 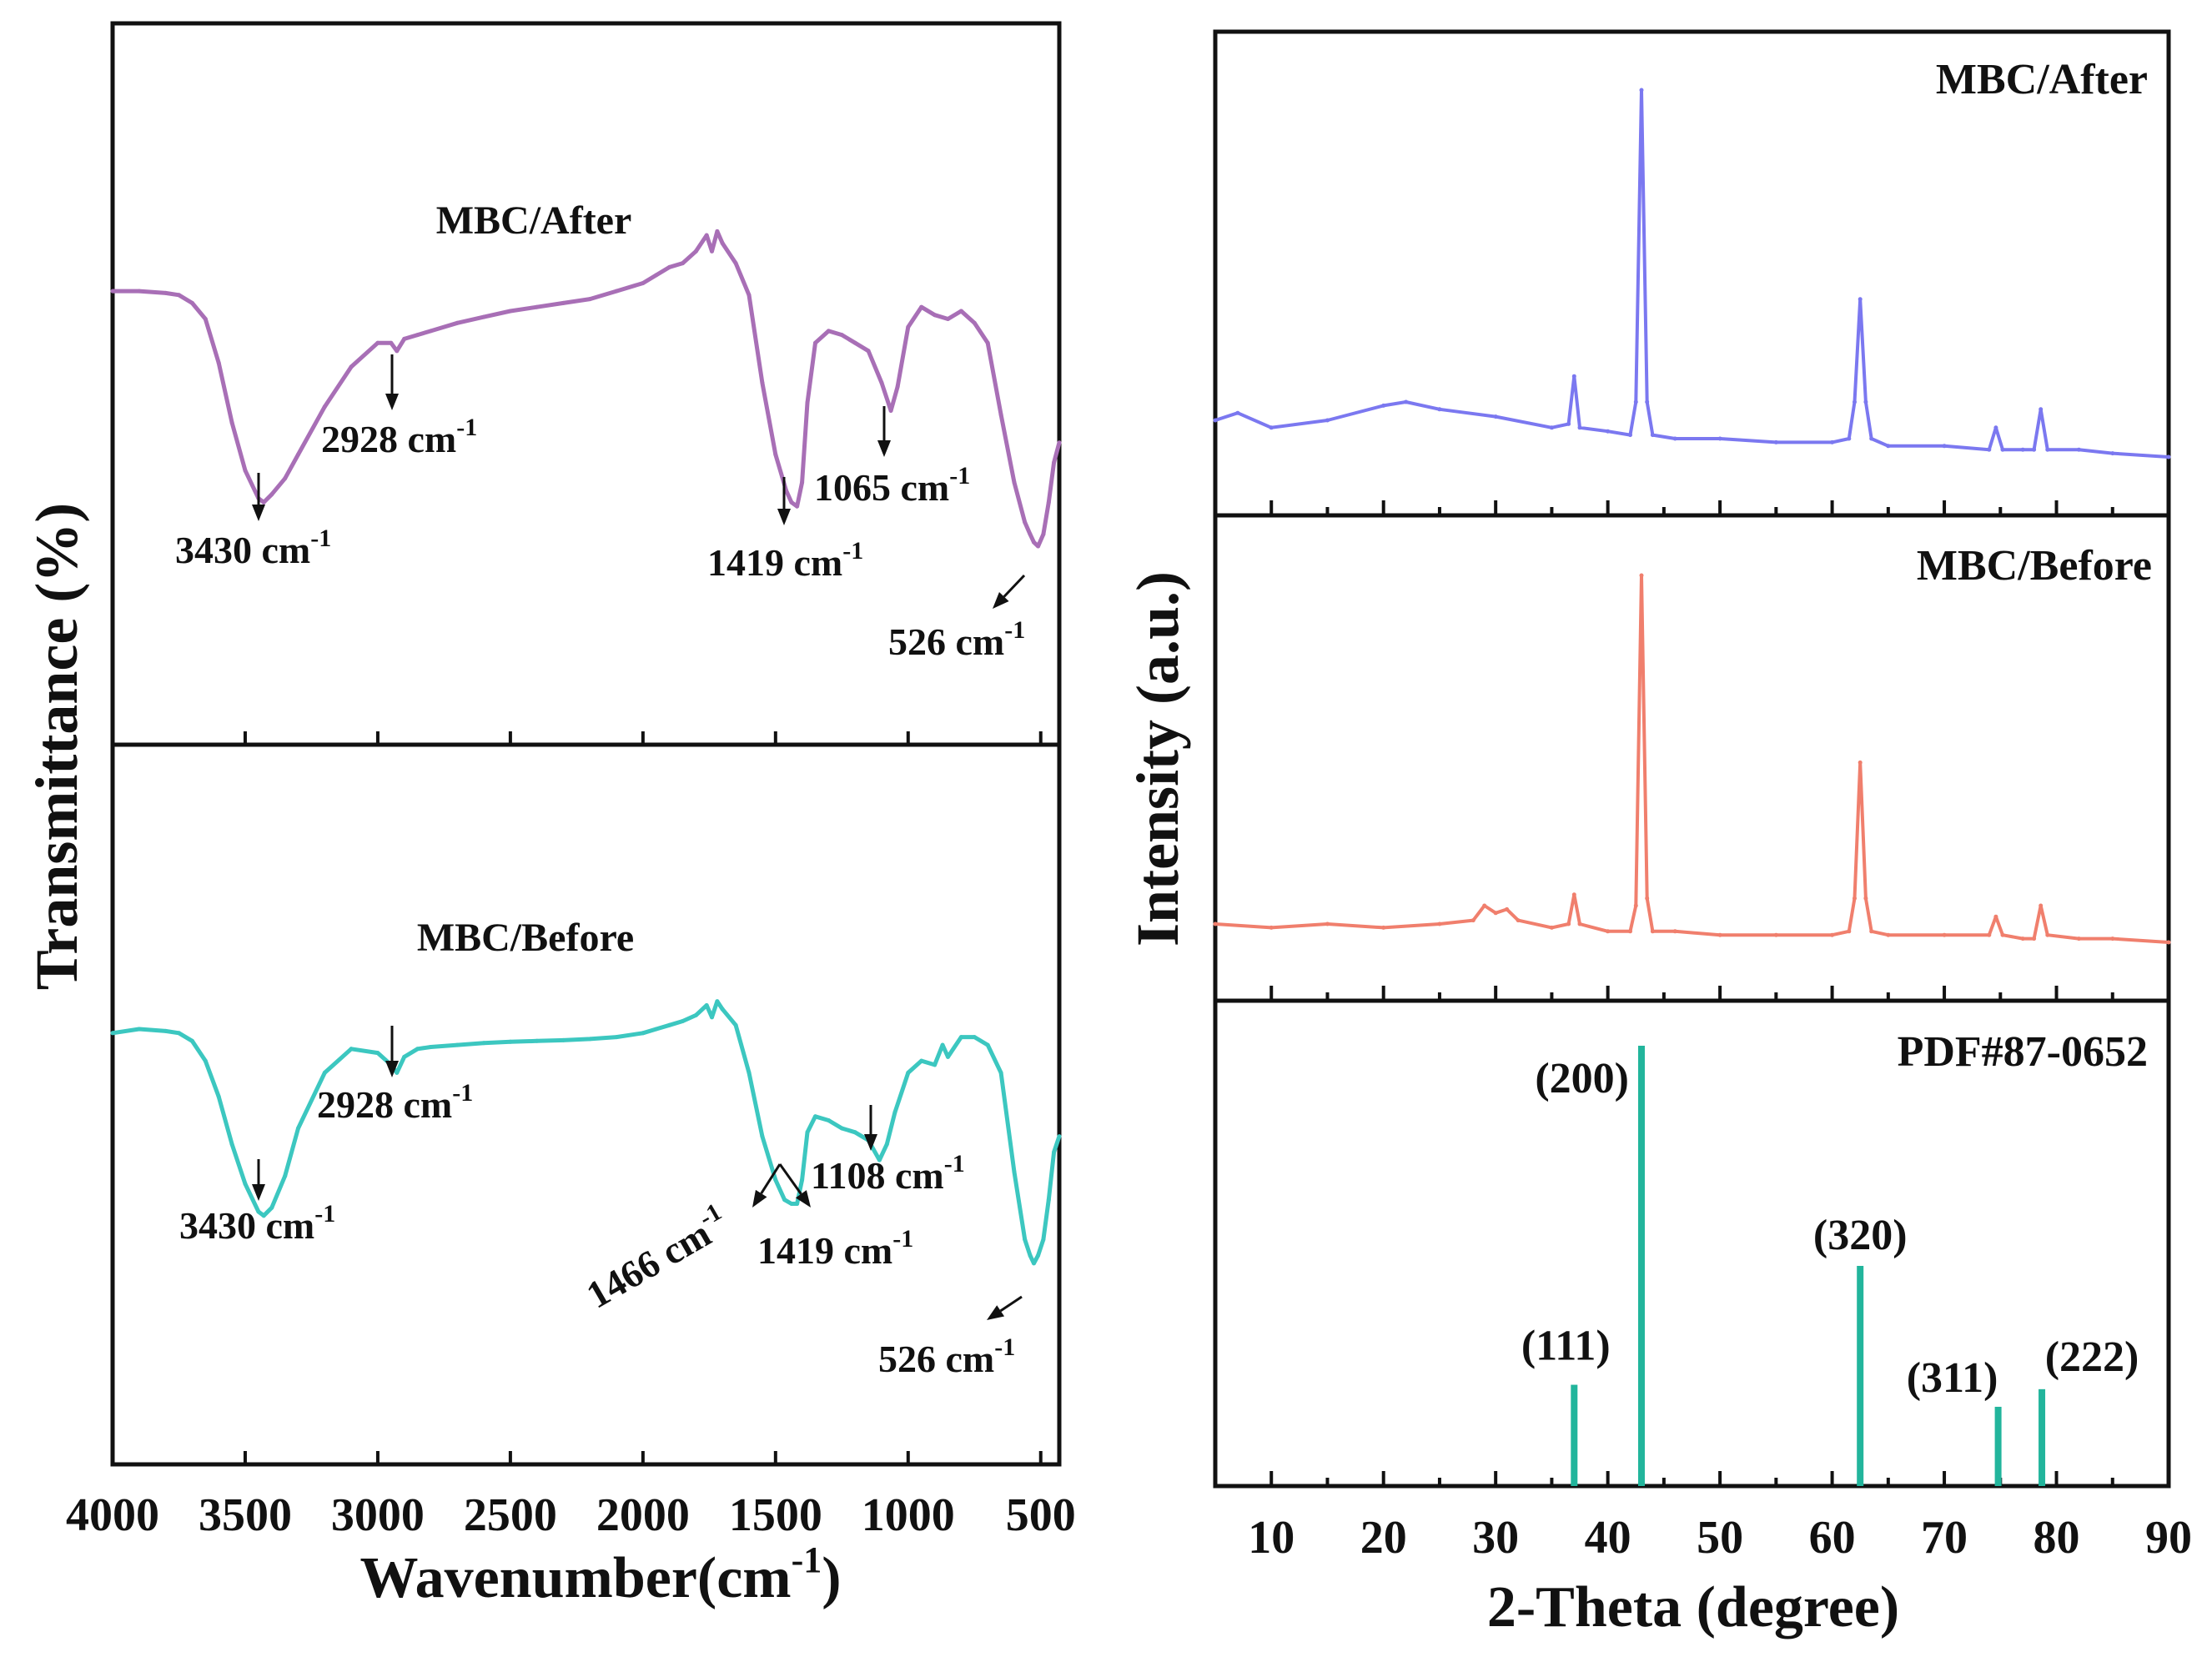 What do you see at coordinates (1272, 1538) in the screenshot?
I see `xrd-x-tick-label: 10` at bounding box center [1272, 1538].